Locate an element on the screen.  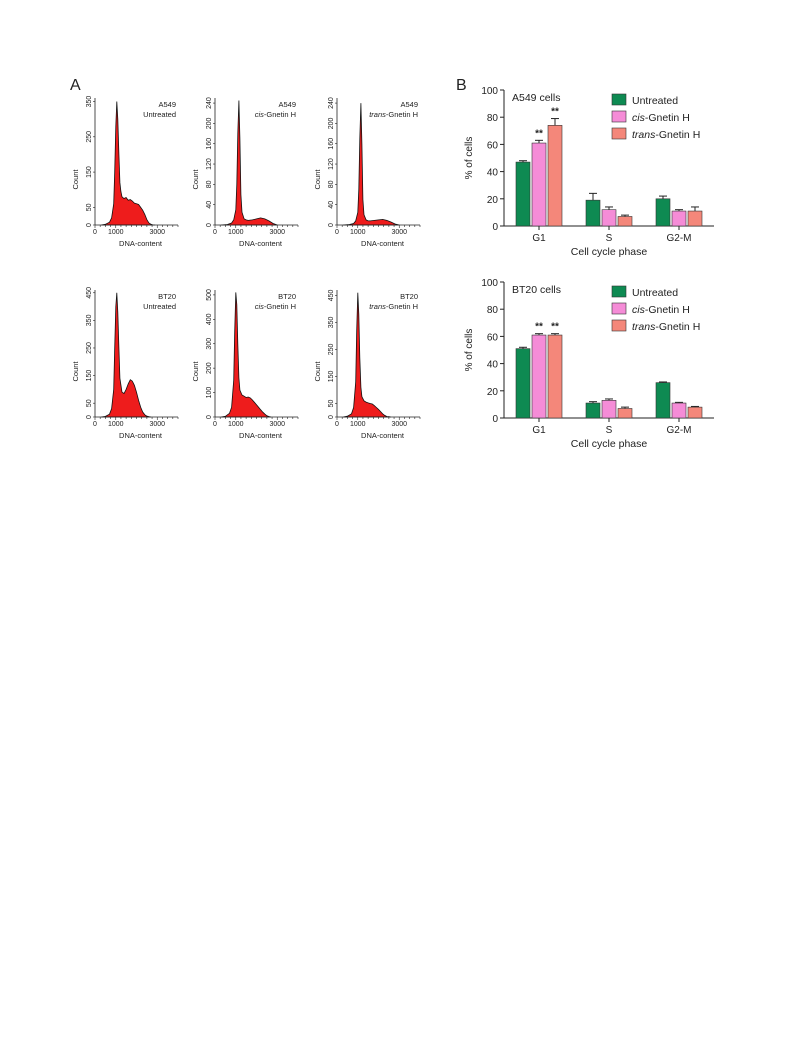
y-tick-label: 450 is located at coordinates (89, 293).